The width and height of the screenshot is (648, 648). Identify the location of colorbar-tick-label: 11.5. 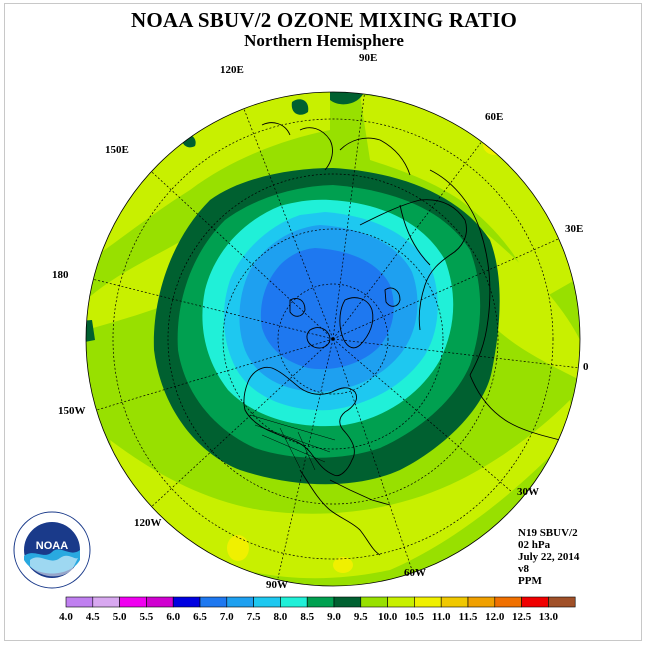
(468, 617).